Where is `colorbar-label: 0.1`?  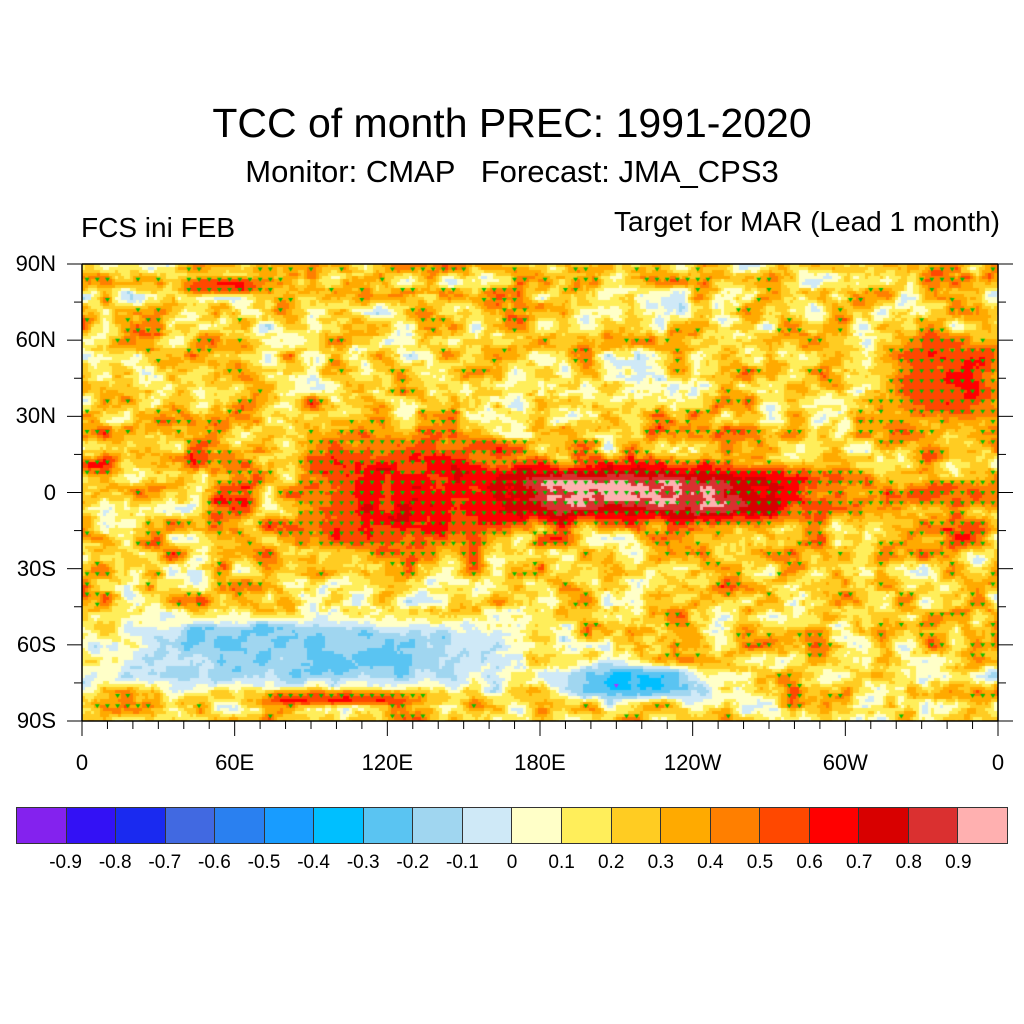 colorbar-label: 0.1 is located at coordinates (561, 862).